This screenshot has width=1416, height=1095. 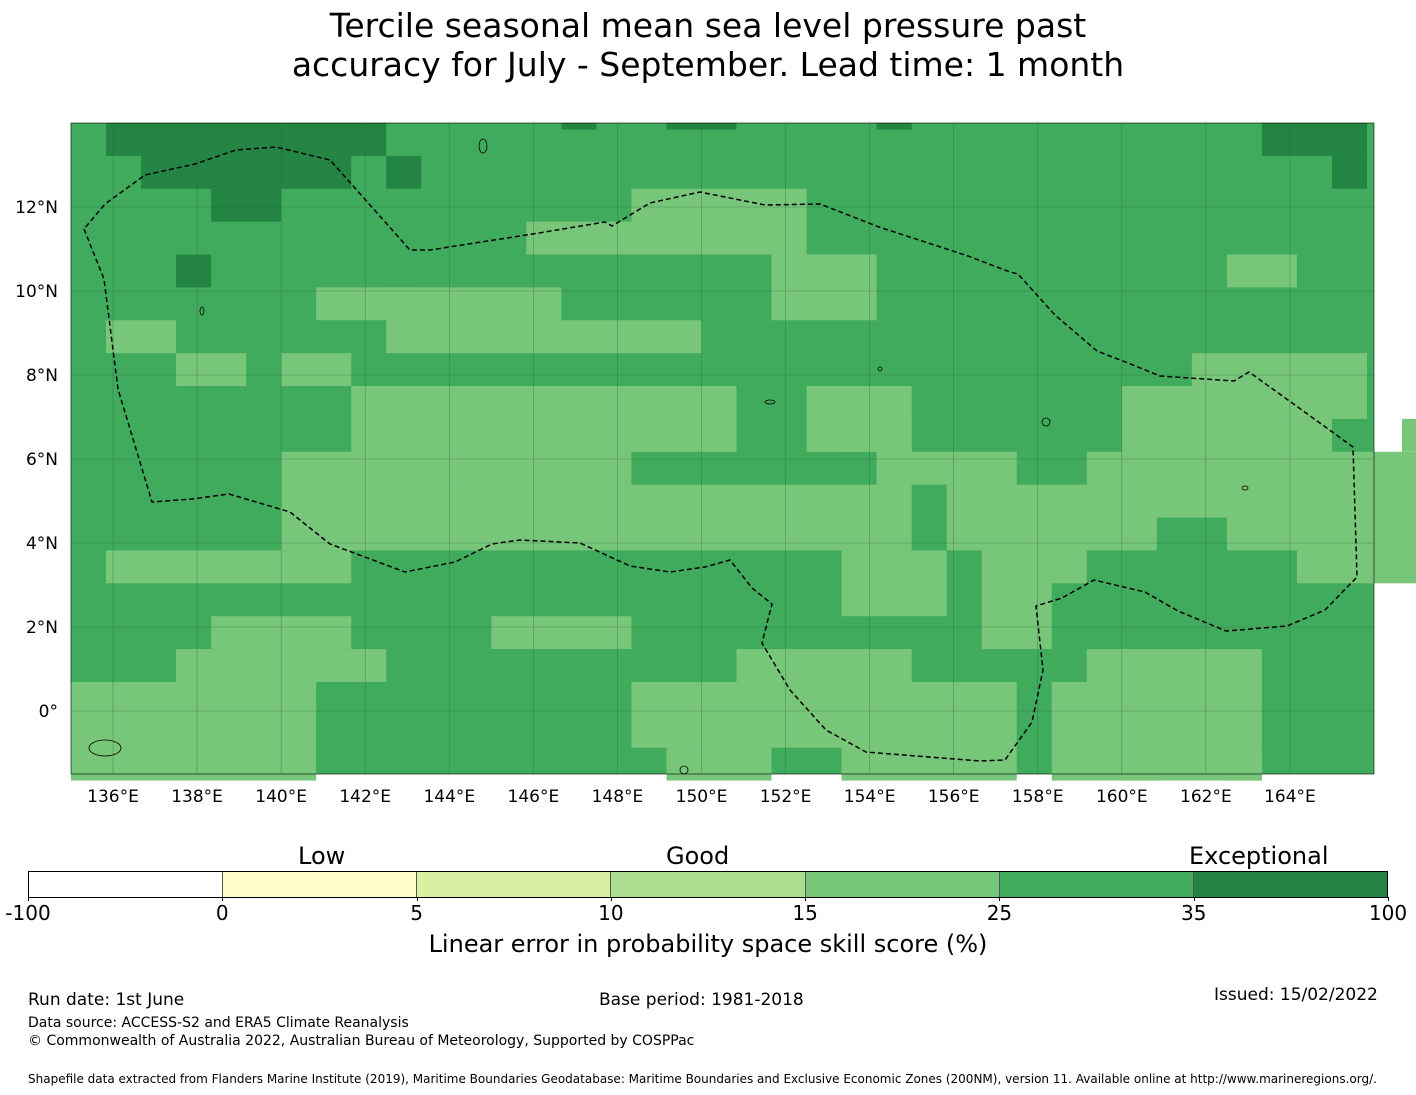 I want to click on category-label-good: Good, so click(x=698, y=856).